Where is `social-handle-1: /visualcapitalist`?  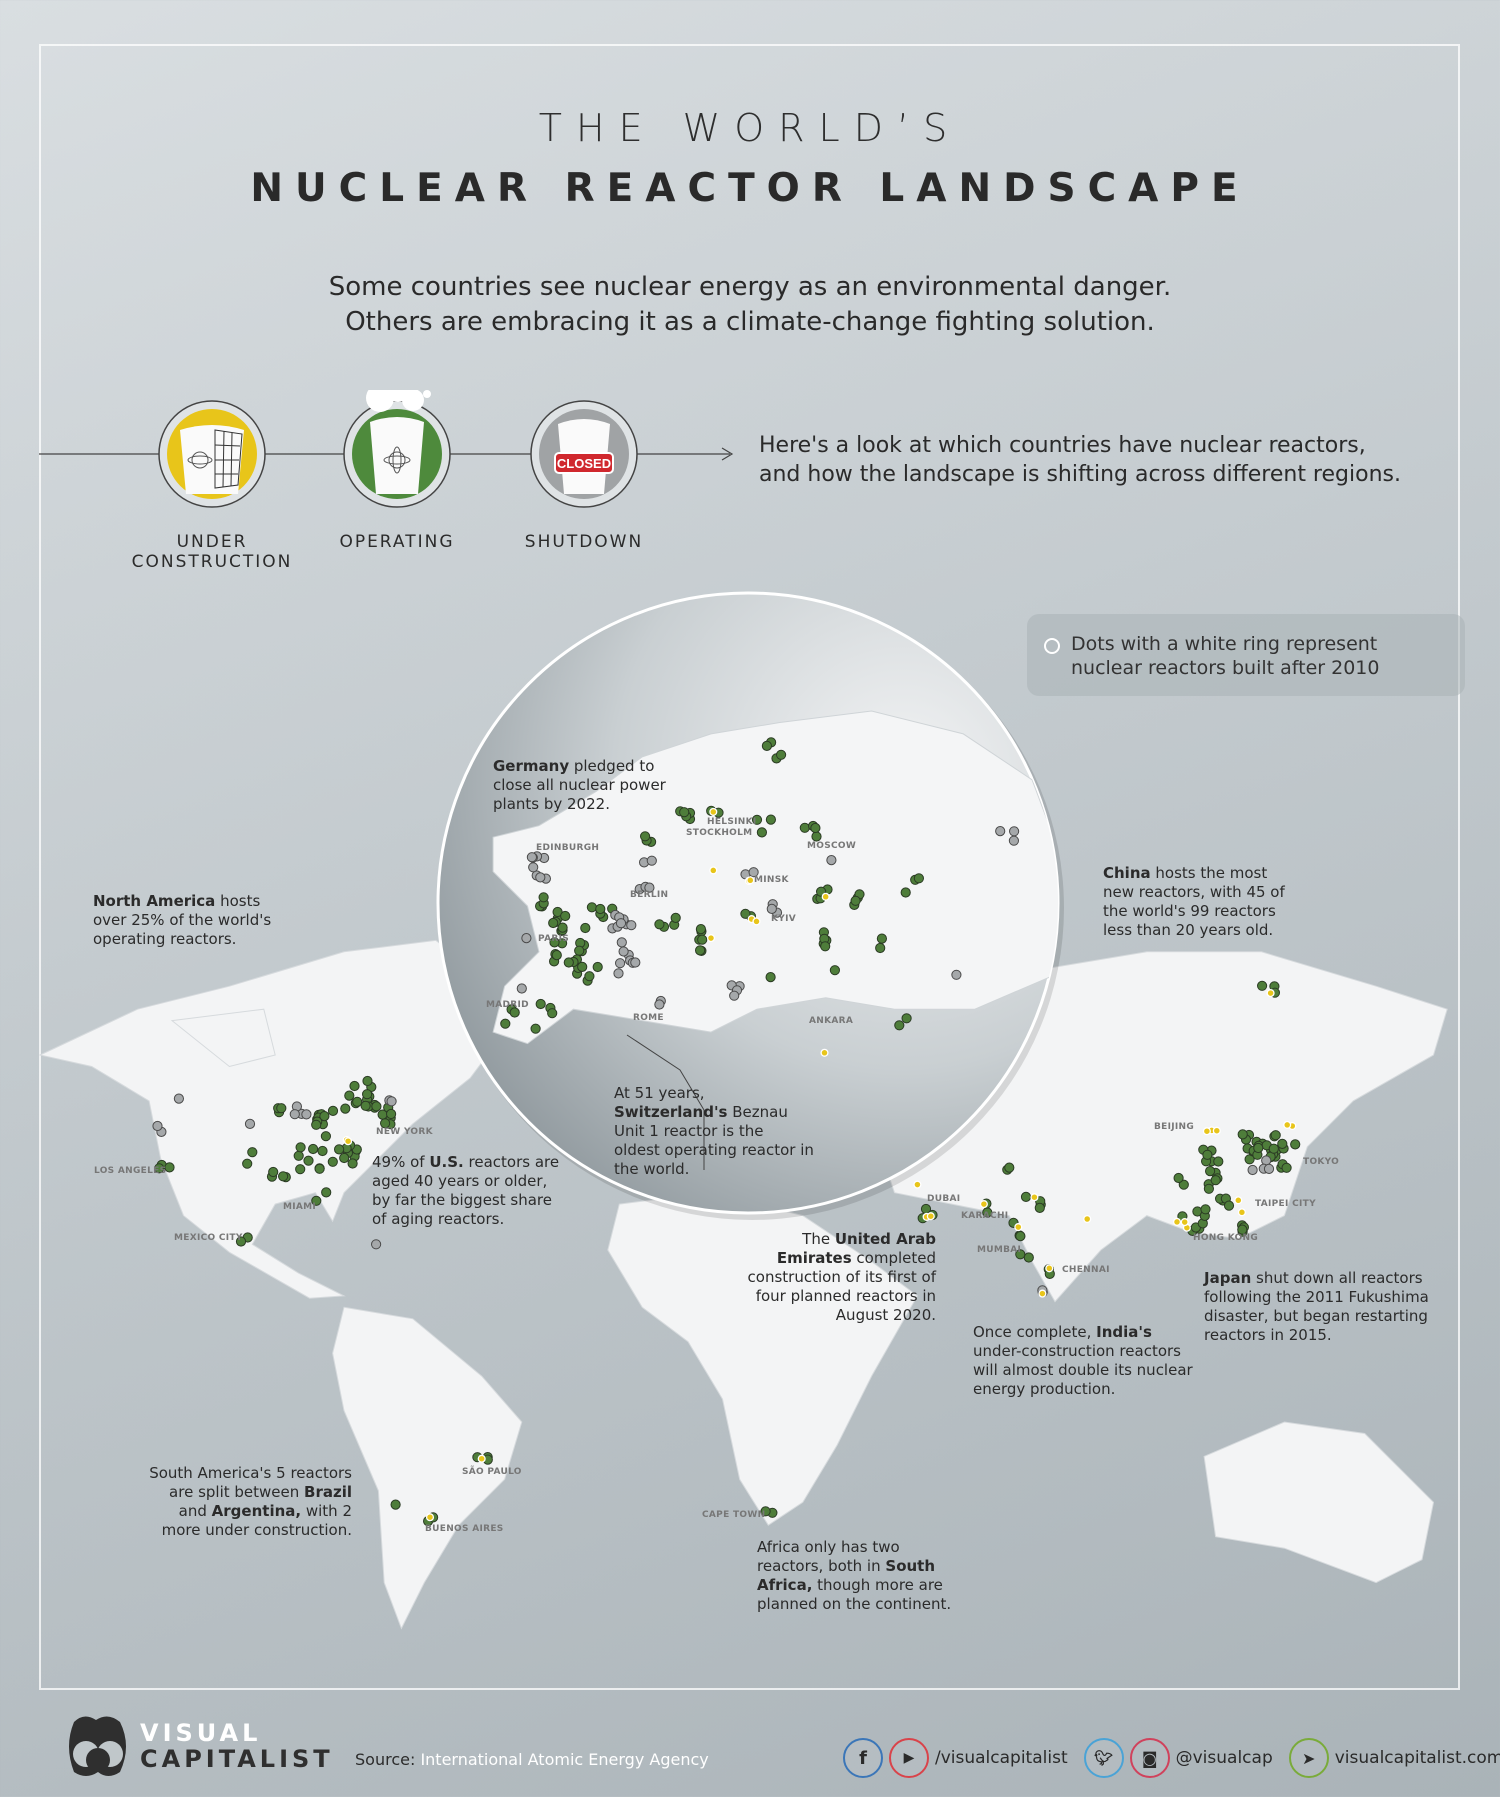
social-handle-1: /visualcapitalist is located at coordinates (1001, 1758).